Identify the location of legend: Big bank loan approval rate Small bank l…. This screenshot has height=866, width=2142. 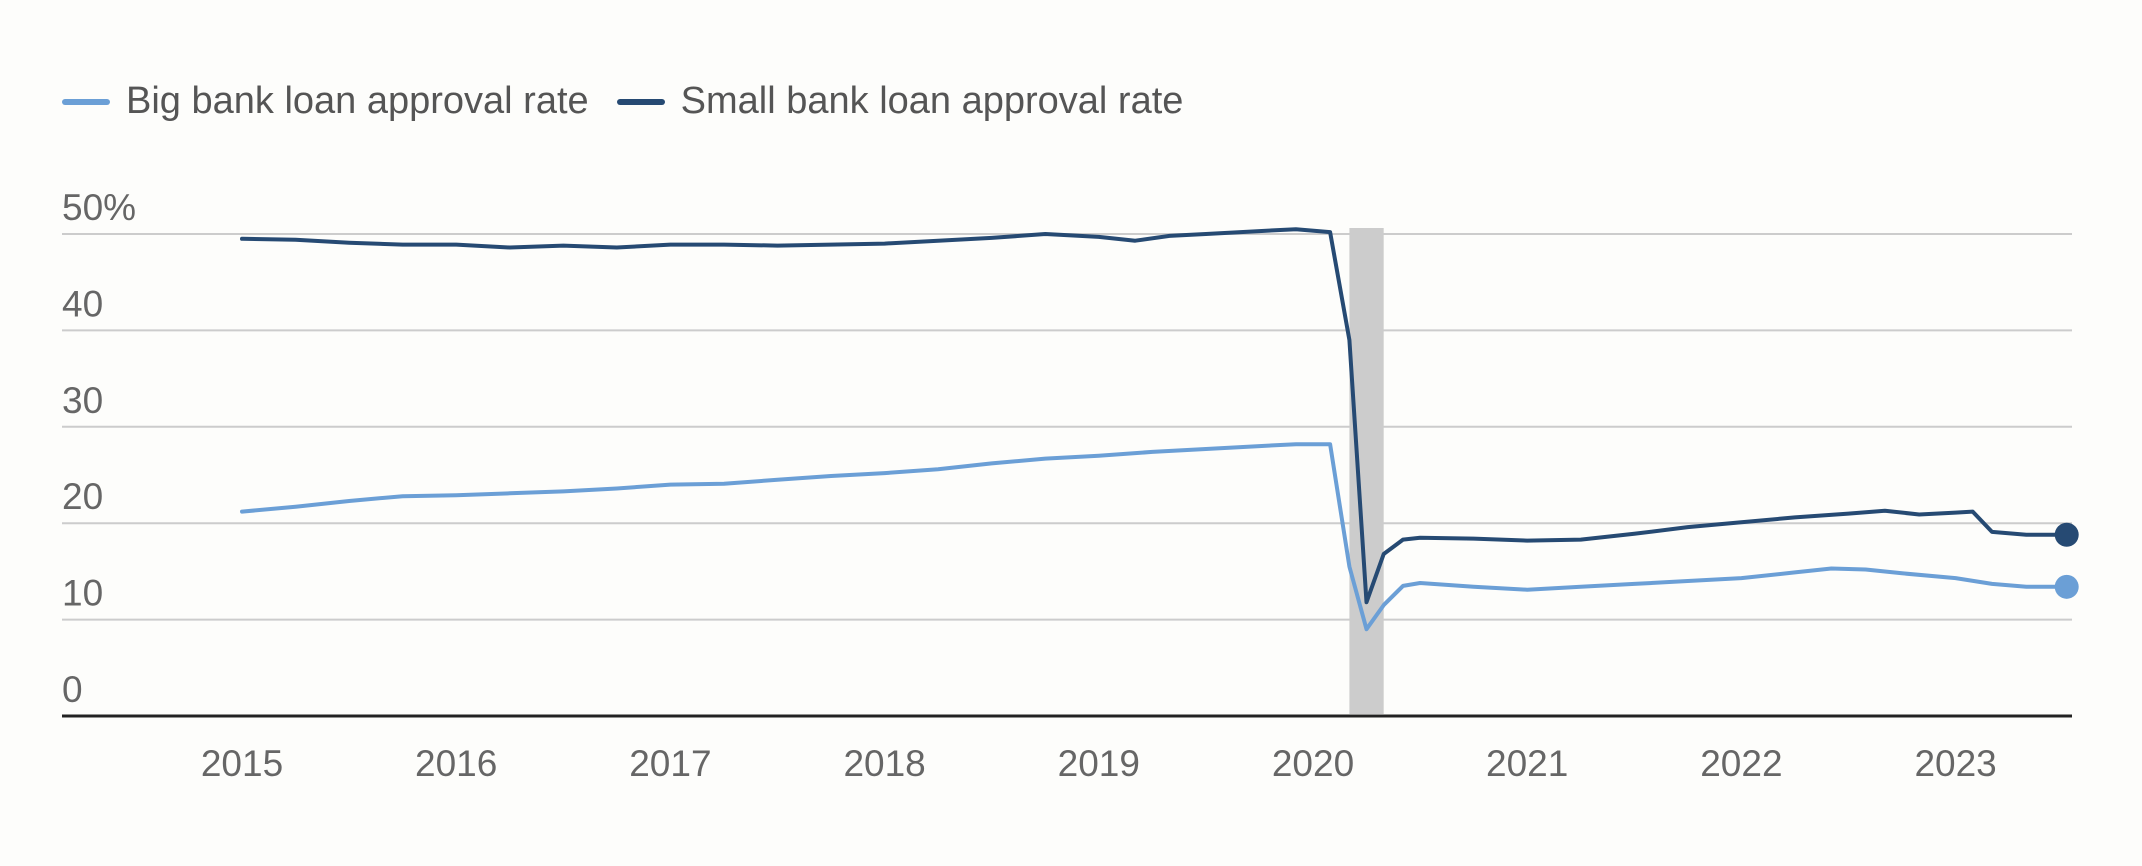
(622, 101).